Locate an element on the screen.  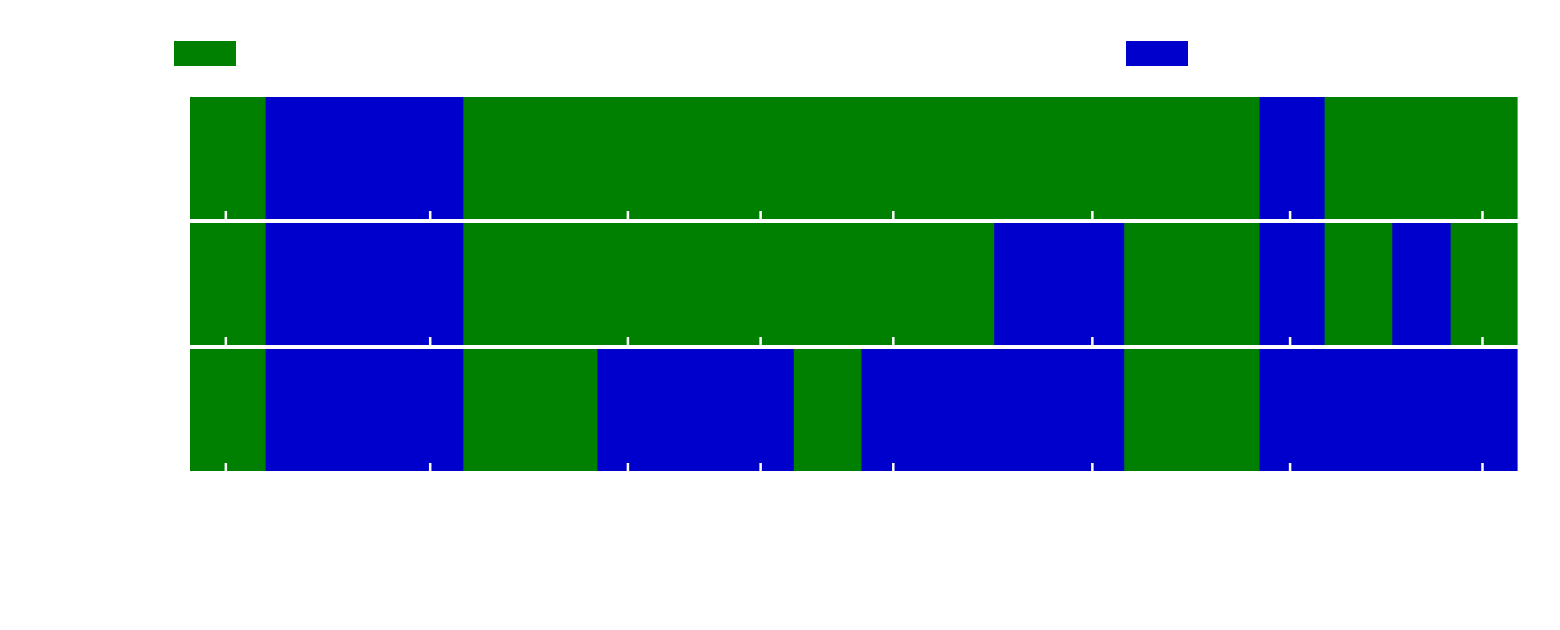
legend is located at coordinates (681, 53).